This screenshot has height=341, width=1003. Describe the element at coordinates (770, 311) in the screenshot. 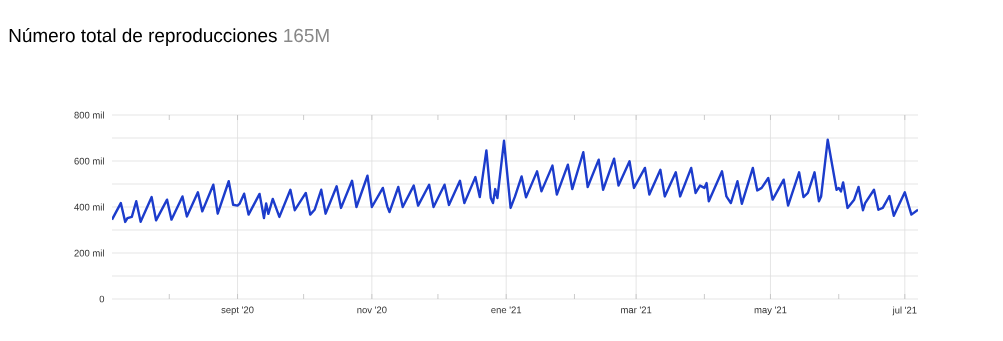

I see `x-tick-label: may '21` at that location.